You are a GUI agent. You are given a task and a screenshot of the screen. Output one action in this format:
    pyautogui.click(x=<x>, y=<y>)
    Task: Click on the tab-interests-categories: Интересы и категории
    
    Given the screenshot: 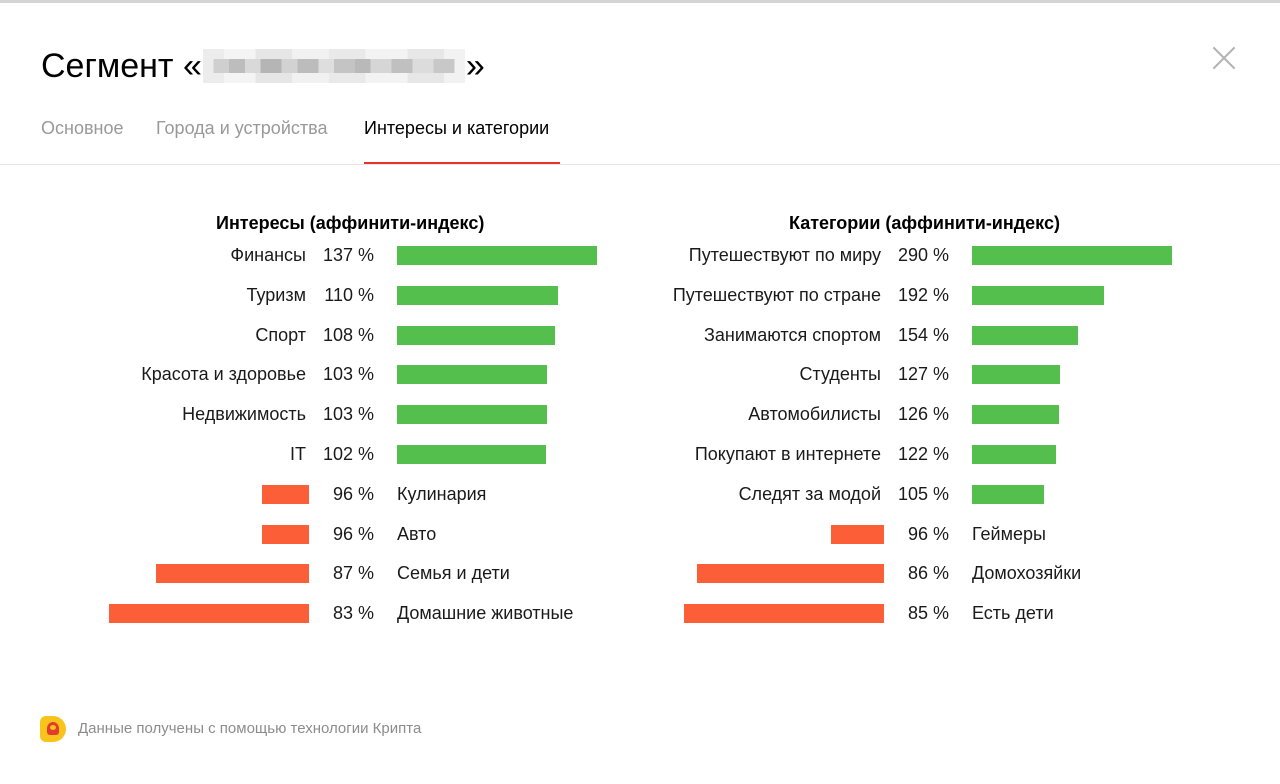 What is the action you would take?
    pyautogui.click(x=457, y=128)
    